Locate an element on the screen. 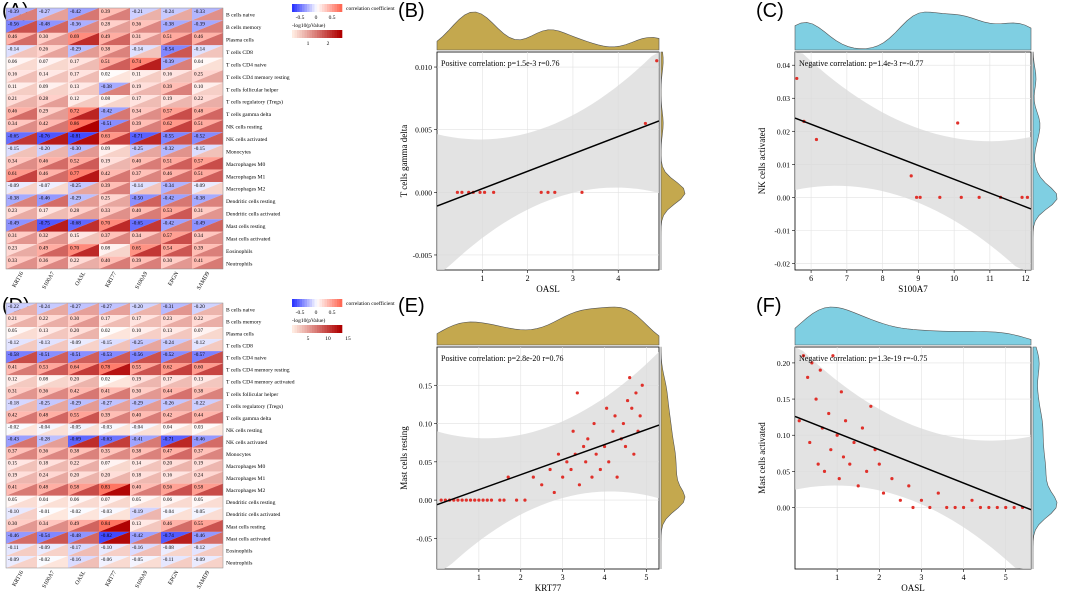  heatmap-col-label: KRT16 is located at coordinates (19, 579).